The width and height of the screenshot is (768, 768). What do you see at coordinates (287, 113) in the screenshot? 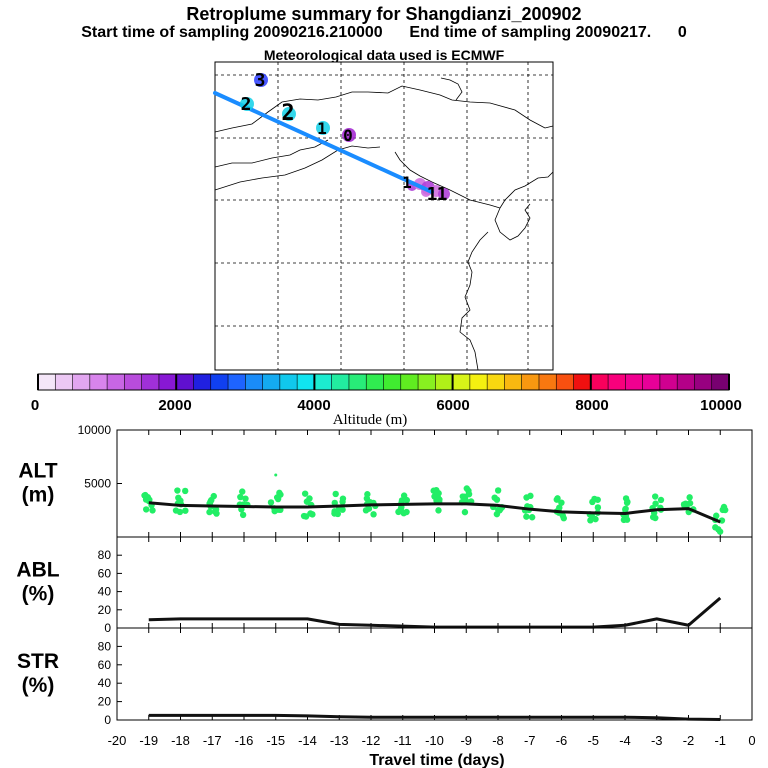
I see `trajectory-marker-label: 2` at bounding box center [287, 113].